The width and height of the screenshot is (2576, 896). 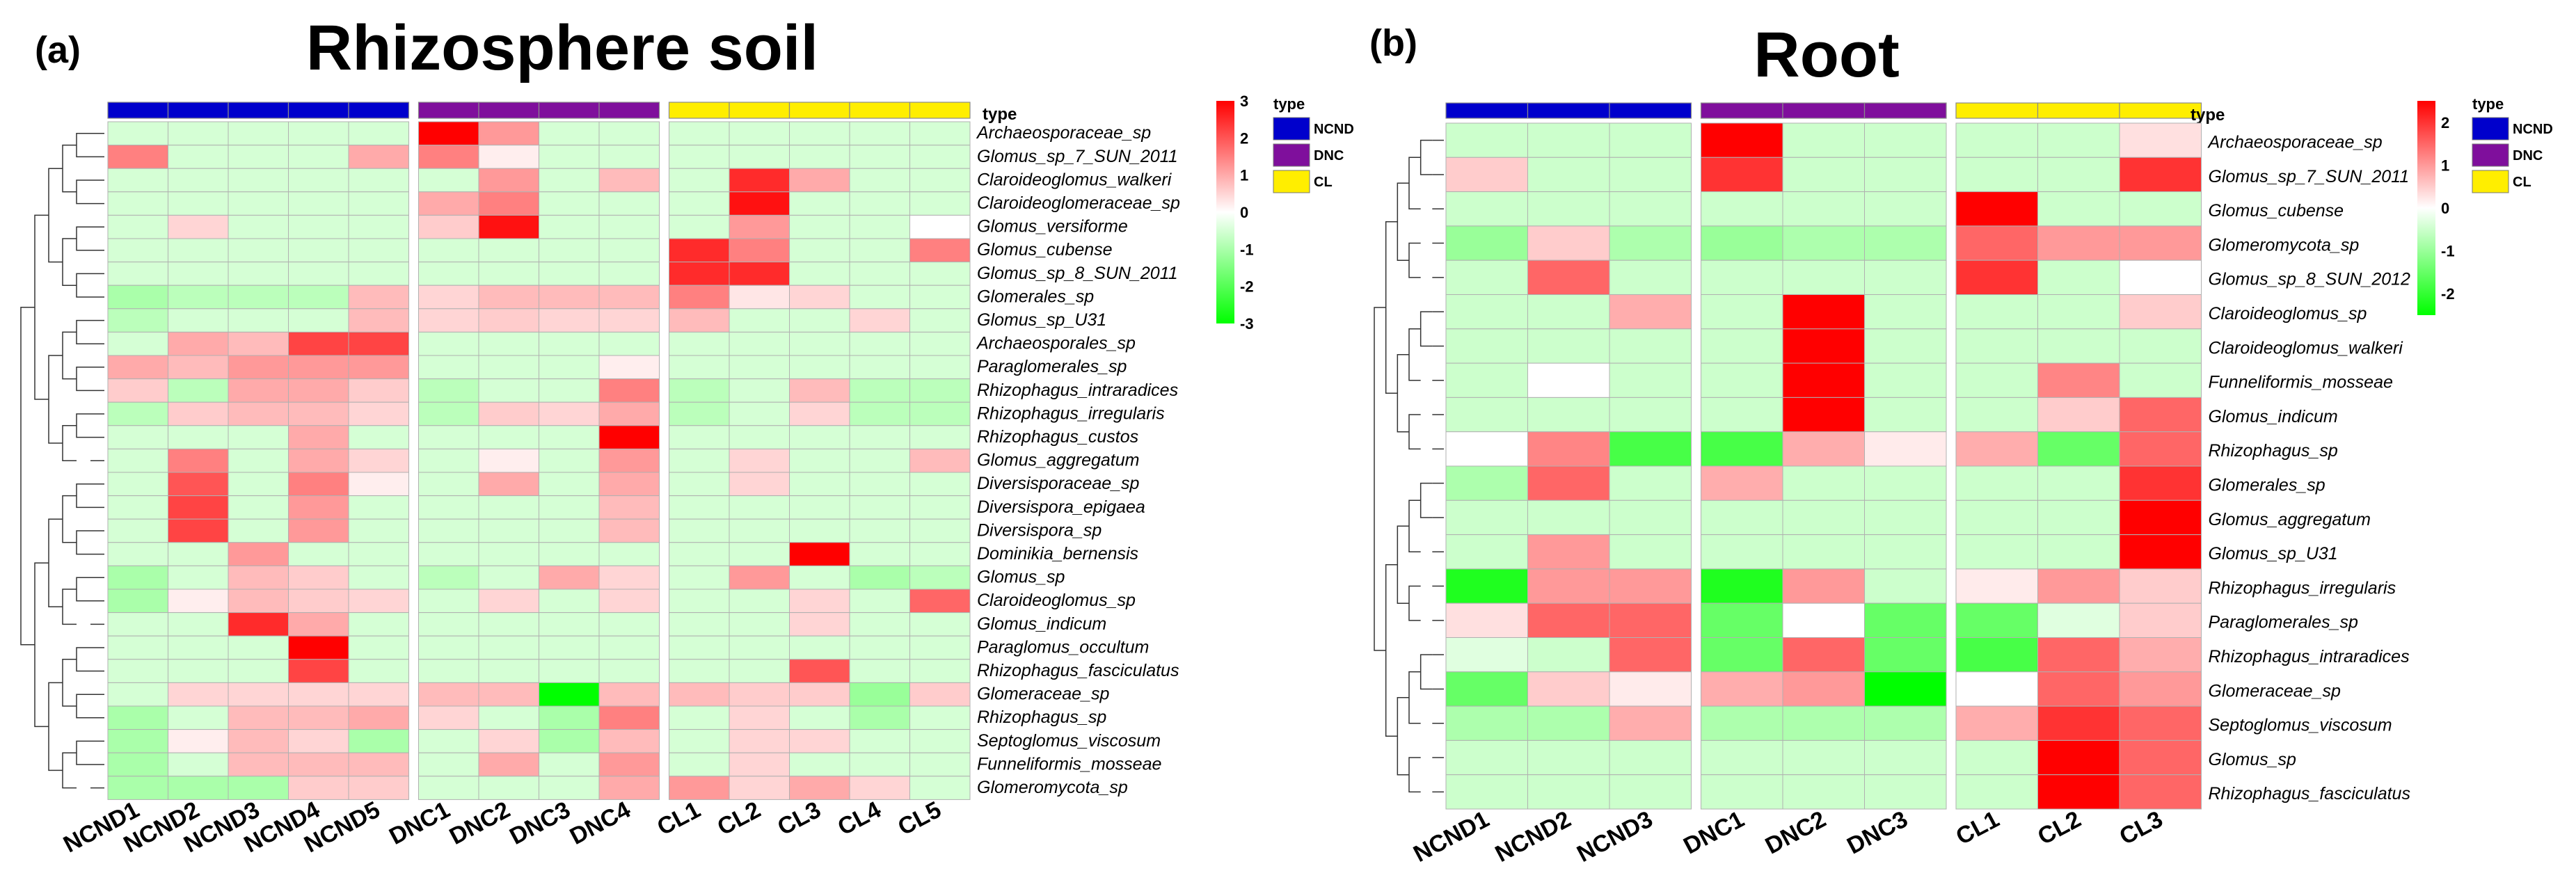 What do you see at coordinates (1069, 741) in the screenshot?
I see `row-label: Septoglomus_viscosum` at bounding box center [1069, 741].